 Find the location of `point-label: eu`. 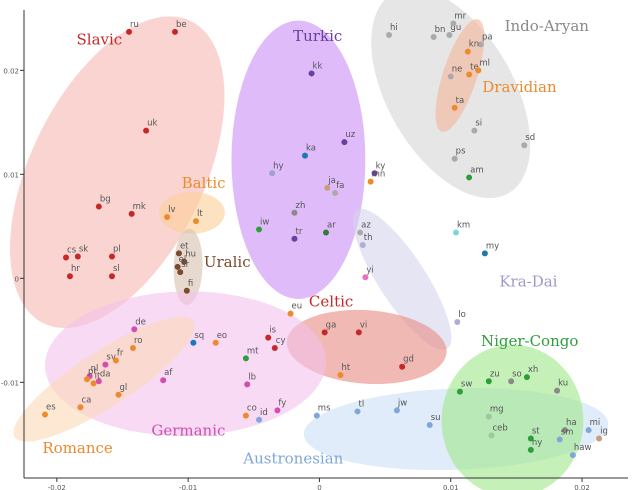

point-label: eu is located at coordinates (297, 307).